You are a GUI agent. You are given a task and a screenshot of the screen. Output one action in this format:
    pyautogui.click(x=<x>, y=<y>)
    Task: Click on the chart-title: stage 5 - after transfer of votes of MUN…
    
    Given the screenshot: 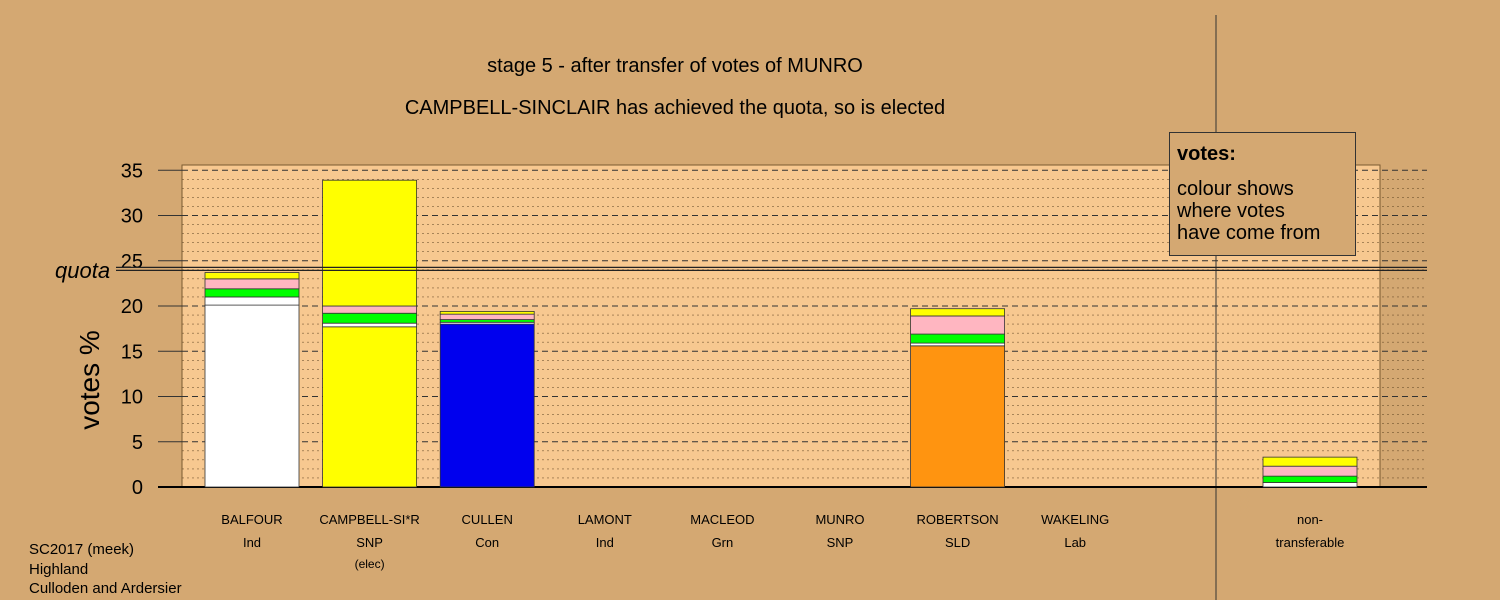 What is the action you would take?
    pyautogui.click(x=675, y=66)
    